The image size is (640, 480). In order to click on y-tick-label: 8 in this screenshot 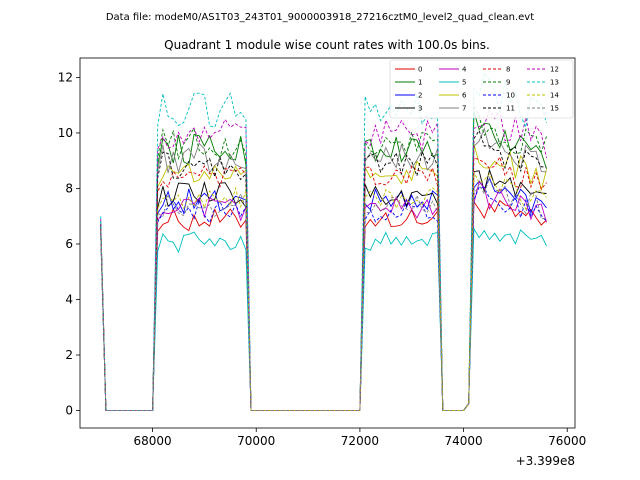, I will do `click(69, 188)`.